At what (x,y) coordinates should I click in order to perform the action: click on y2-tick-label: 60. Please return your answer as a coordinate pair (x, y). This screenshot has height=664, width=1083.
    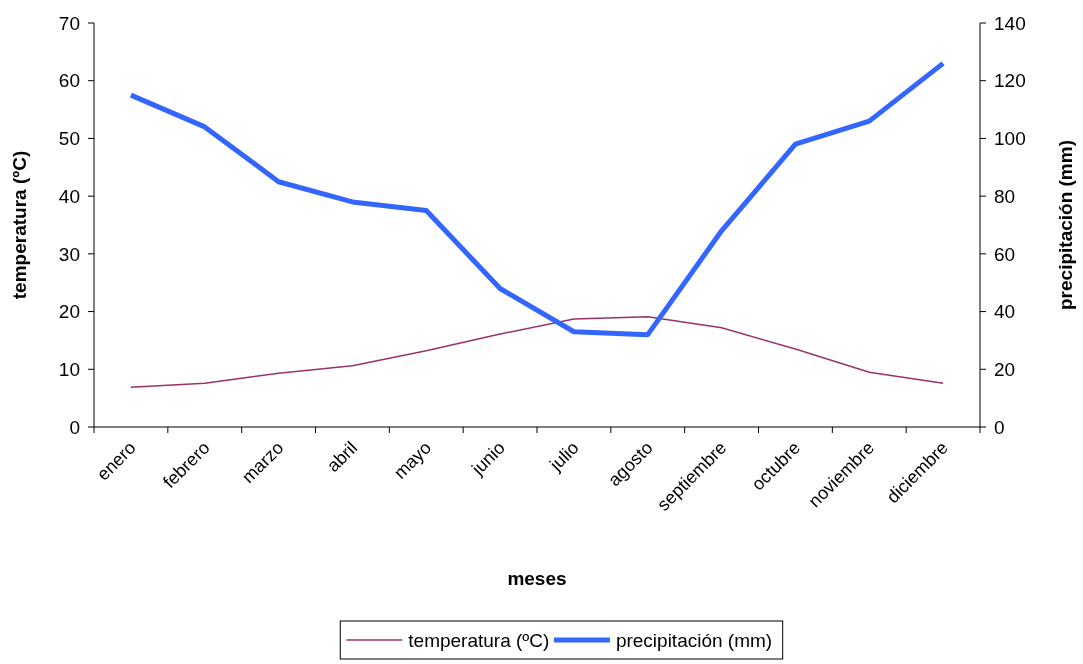
    Looking at the image, I should click on (1005, 254).